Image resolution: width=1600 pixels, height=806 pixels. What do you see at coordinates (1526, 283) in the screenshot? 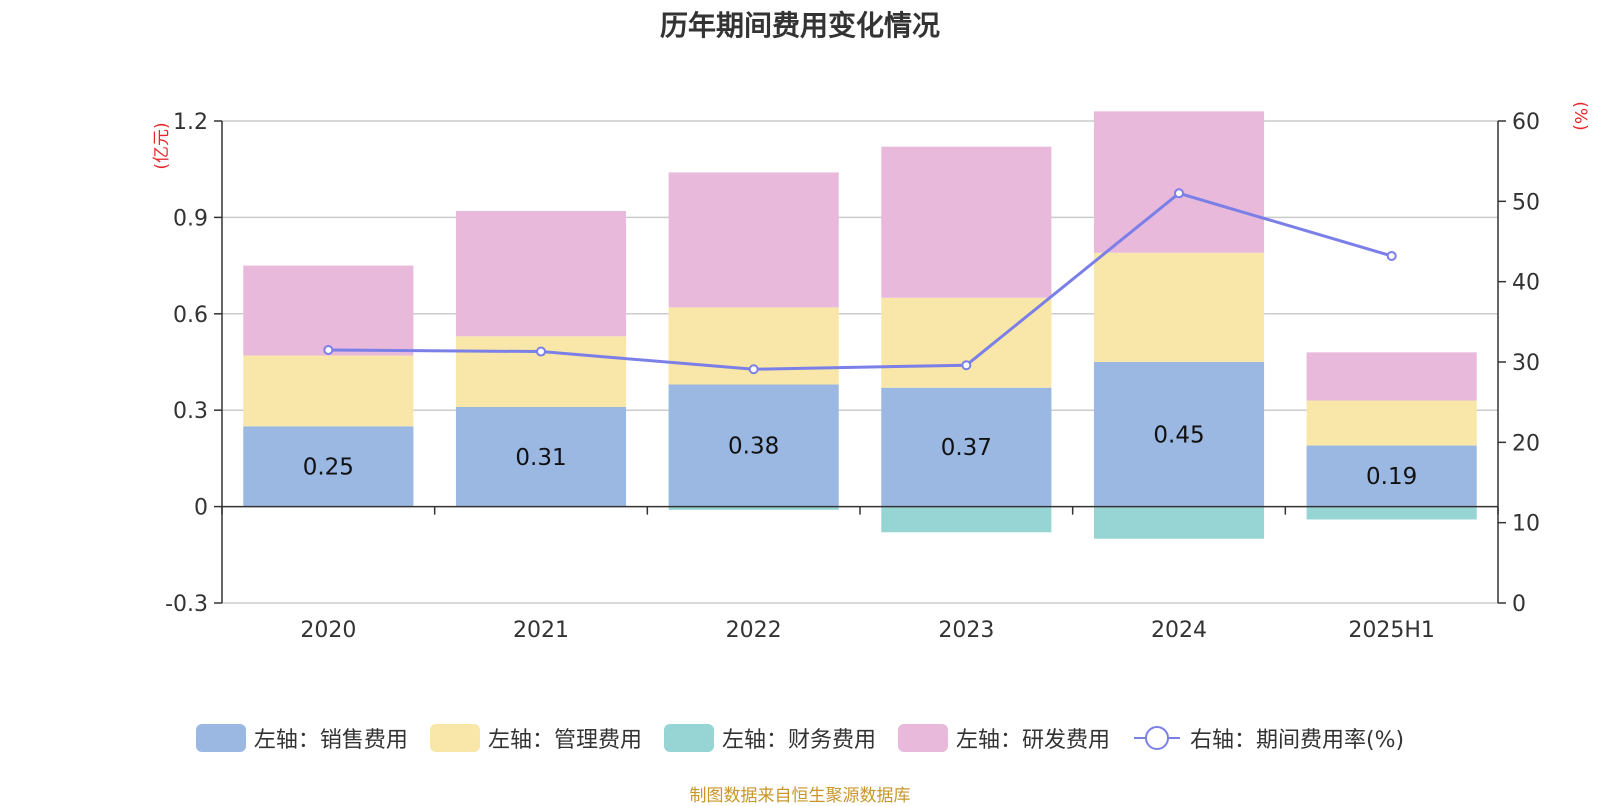
I see `right-axis-tick-label: 40` at bounding box center [1526, 283].